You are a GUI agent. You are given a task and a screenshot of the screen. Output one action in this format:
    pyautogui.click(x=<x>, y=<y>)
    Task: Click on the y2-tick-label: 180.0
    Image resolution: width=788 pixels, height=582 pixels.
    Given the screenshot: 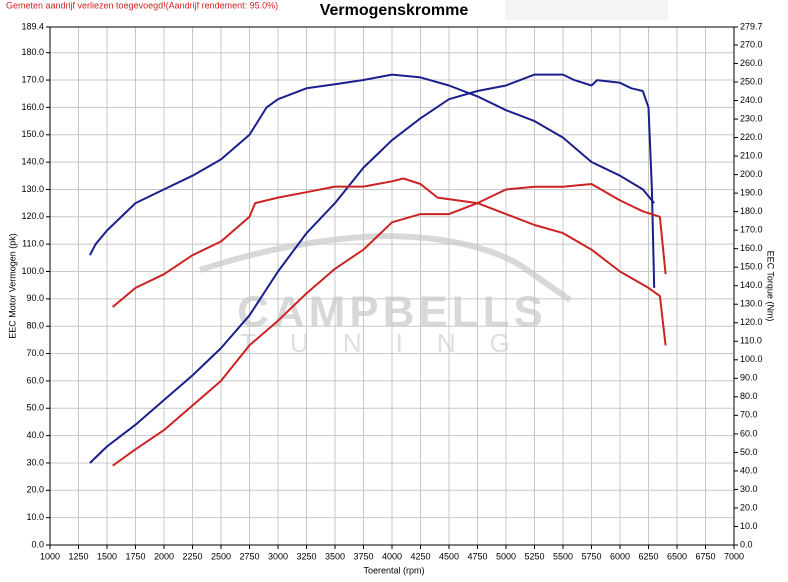 What is the action you would take?
    pyautogui.click(x=751, y=211)
    